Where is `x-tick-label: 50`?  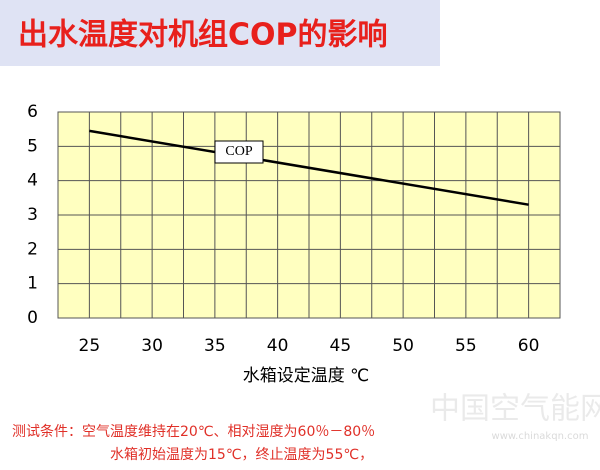
x-tick-label: 50 is located at coordinates (403, 346).